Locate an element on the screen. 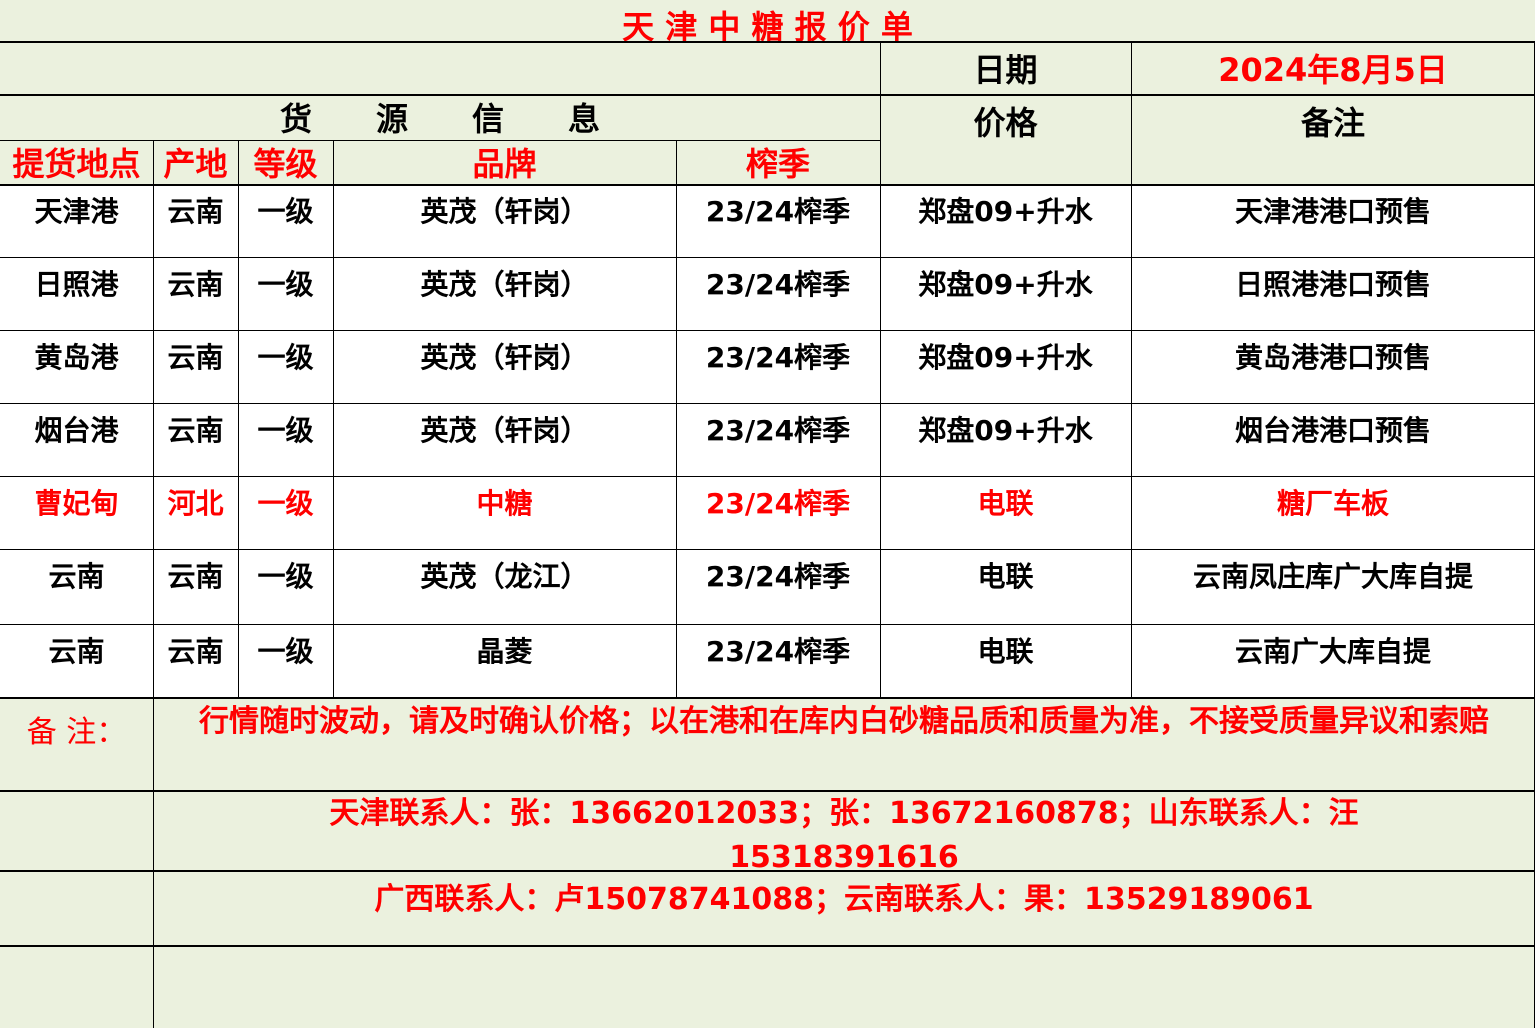  column-header: 榨季 is located at coordinates (778, 162).